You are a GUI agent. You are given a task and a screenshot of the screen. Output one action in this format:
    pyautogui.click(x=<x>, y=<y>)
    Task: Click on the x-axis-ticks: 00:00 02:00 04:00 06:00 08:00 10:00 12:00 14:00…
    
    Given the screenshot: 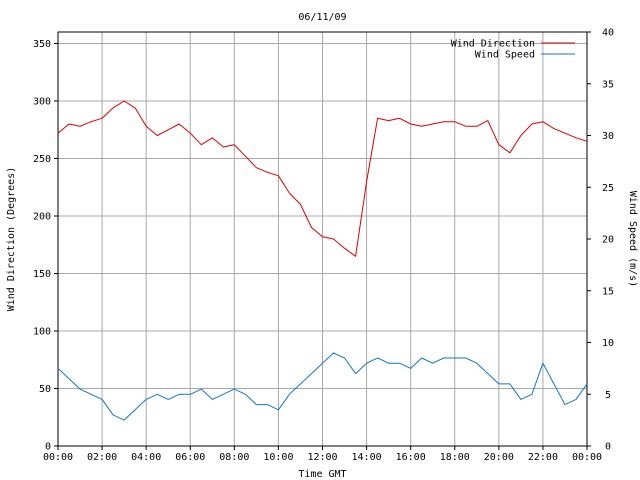 What is the action you would take?
    pyautogui.click(x=322, y=454)
    